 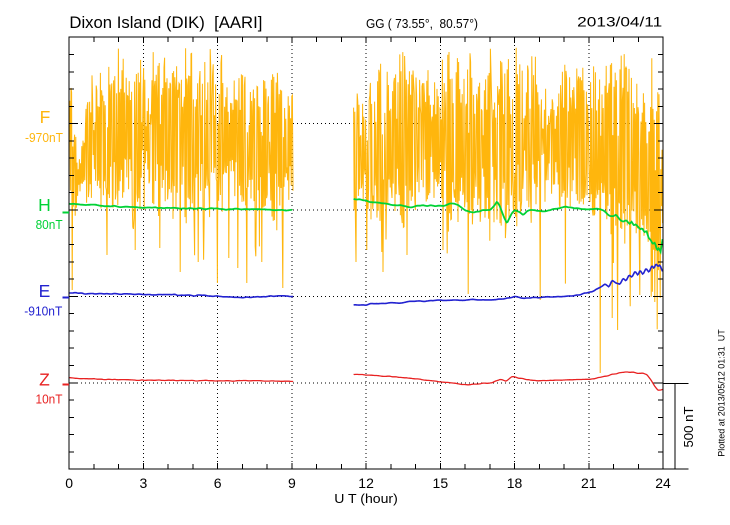 What do you see at coordinates (45, 291) in the screenshot?
I see `svg-text: E` at bounding box center [45, 291].